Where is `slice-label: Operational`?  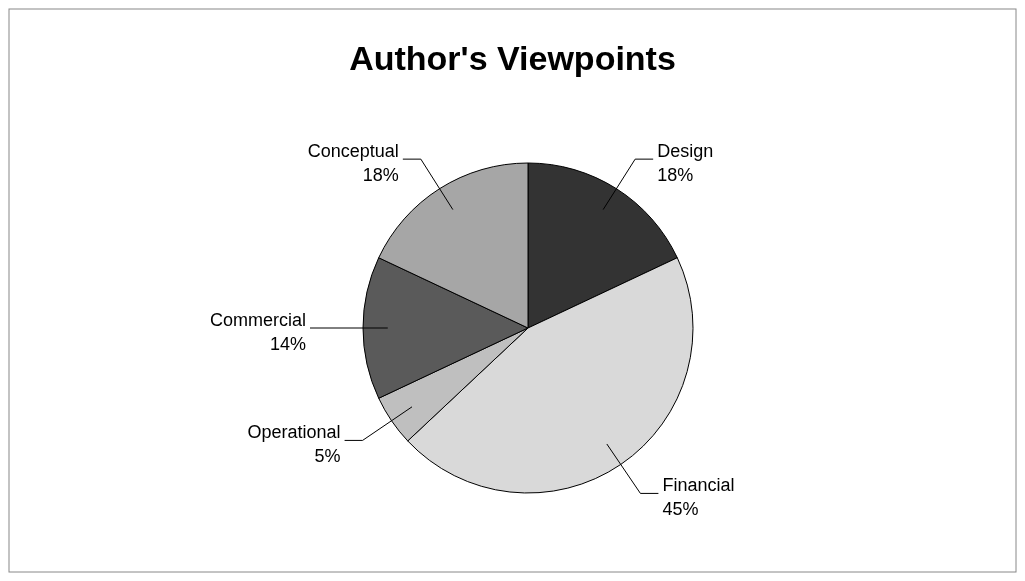
slice-label: Operational is located at coordinates (294, 432).